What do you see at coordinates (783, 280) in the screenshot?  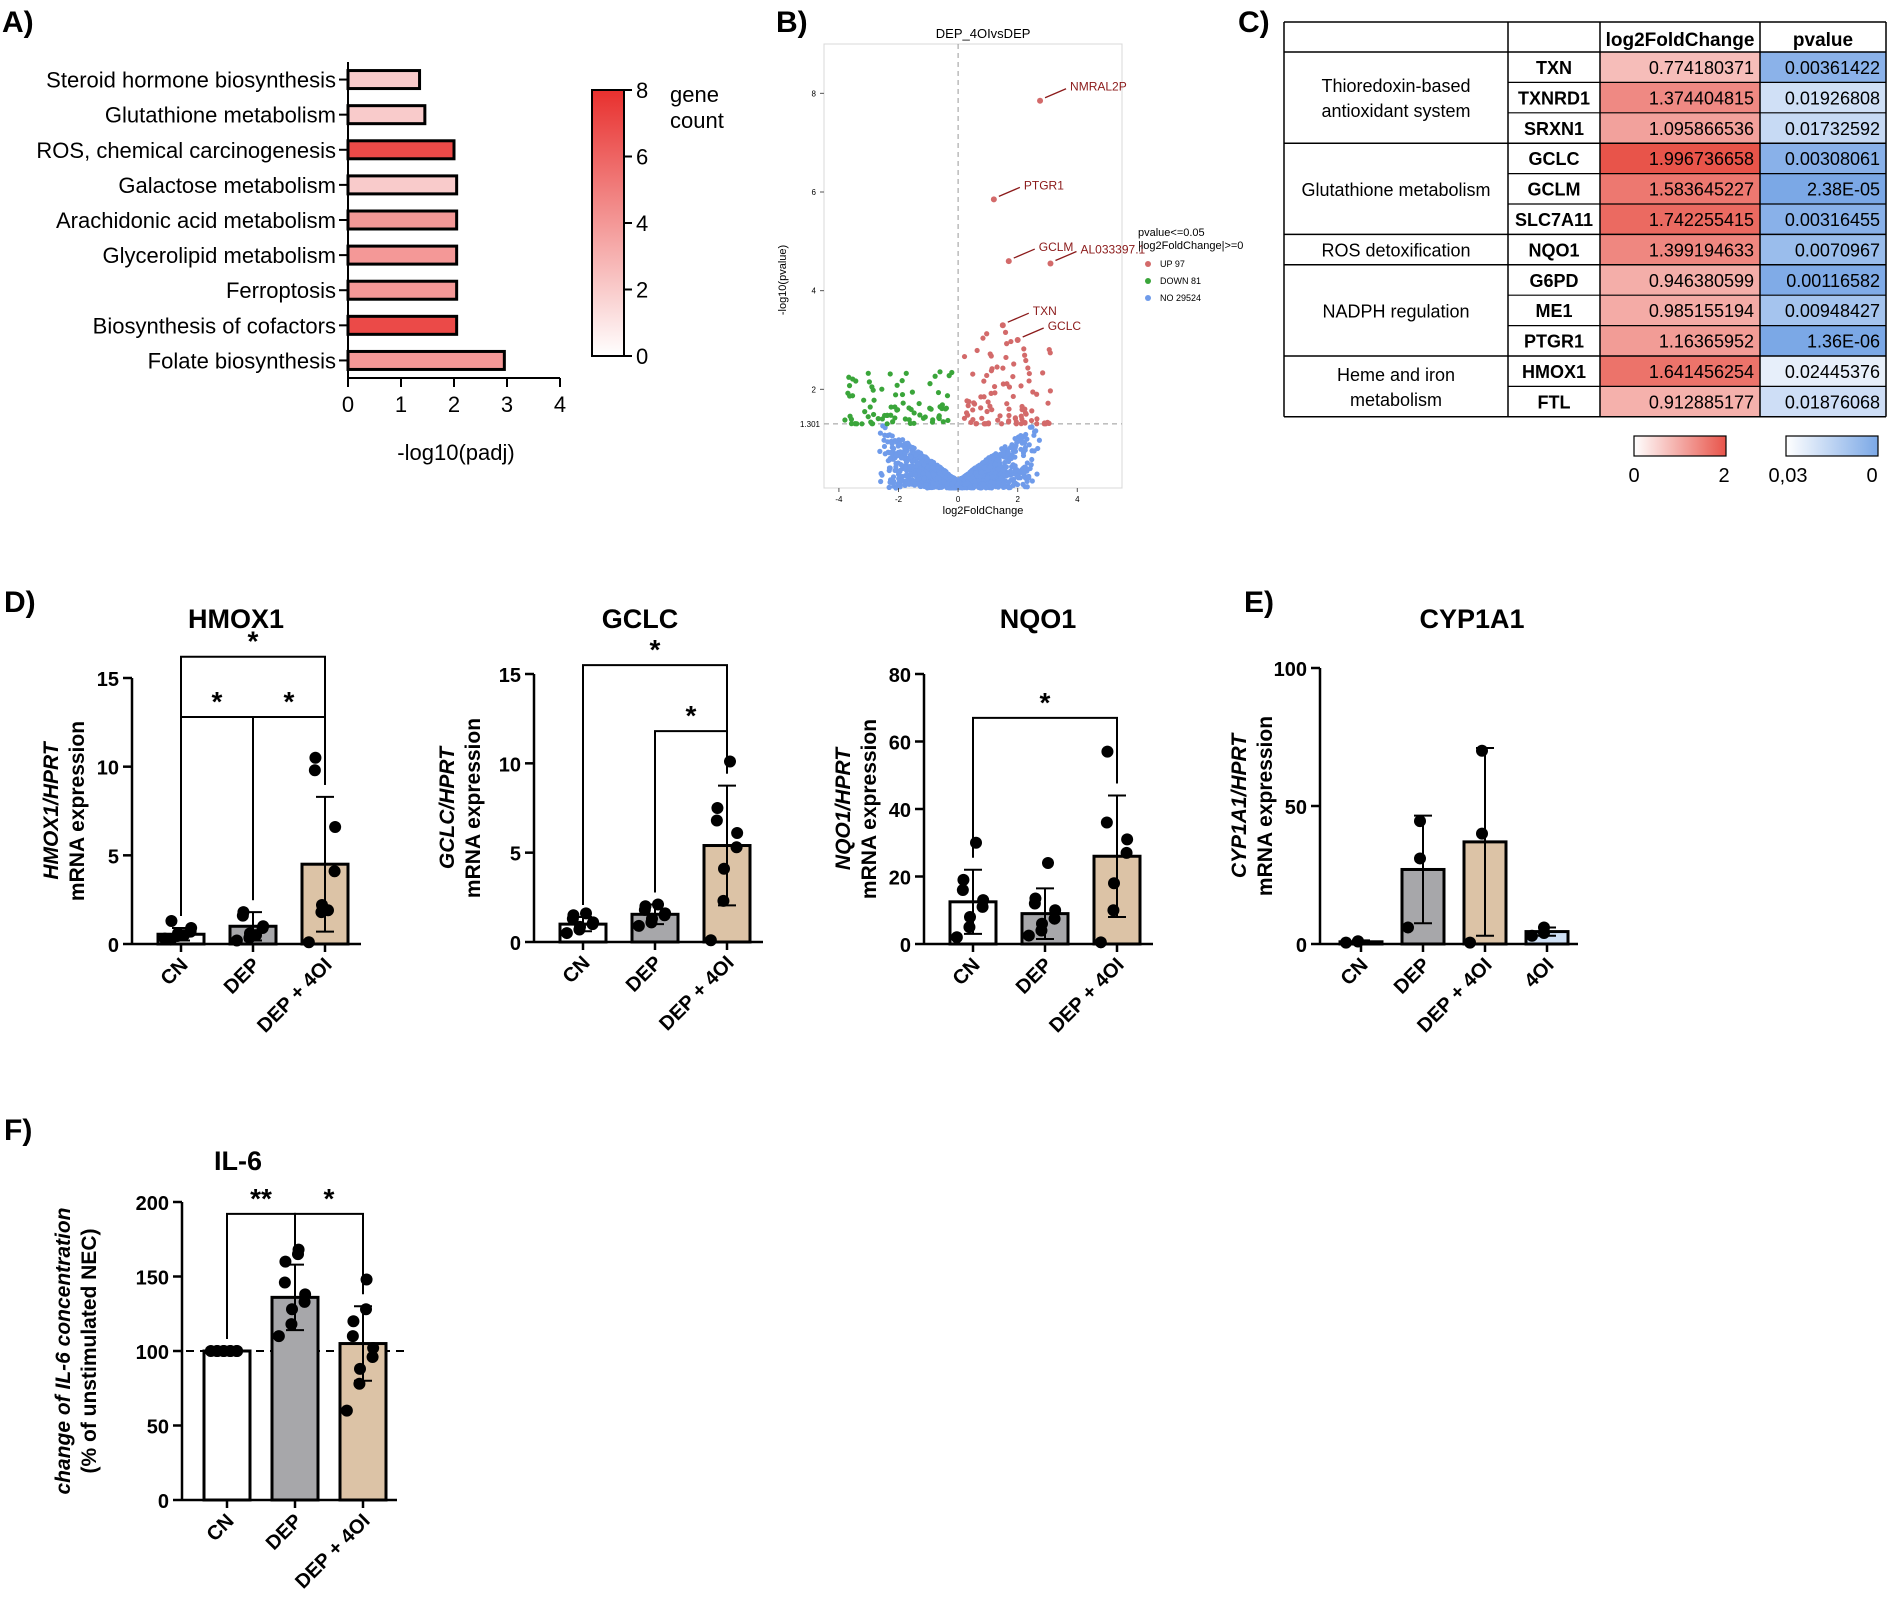 I see `volcano-ylabel: -log10(pvalue)` at bounding box center [783, 280].